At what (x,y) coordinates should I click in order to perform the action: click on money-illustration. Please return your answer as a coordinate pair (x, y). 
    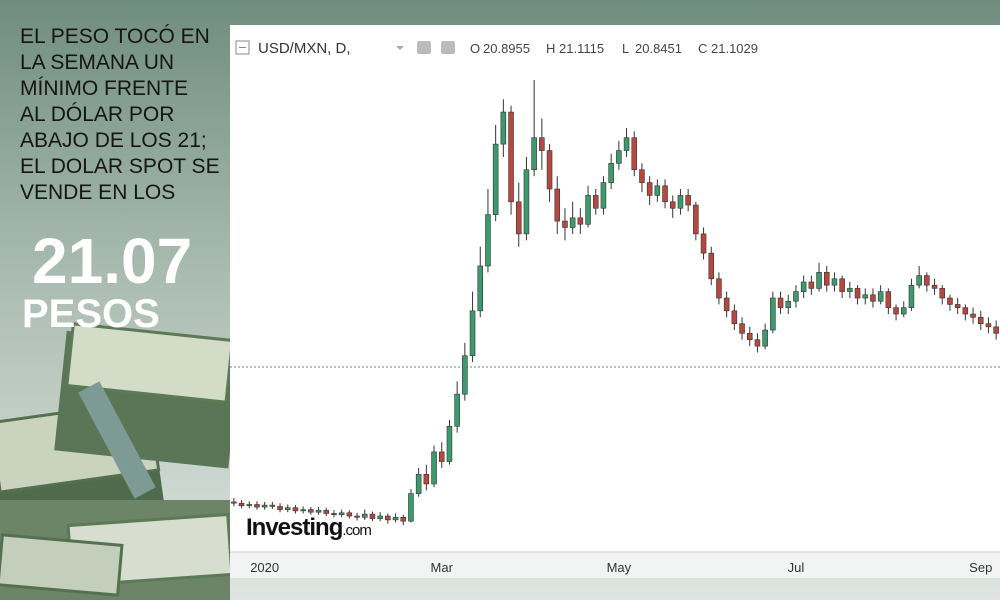
    Looking at the image, I should click on (120, 461).